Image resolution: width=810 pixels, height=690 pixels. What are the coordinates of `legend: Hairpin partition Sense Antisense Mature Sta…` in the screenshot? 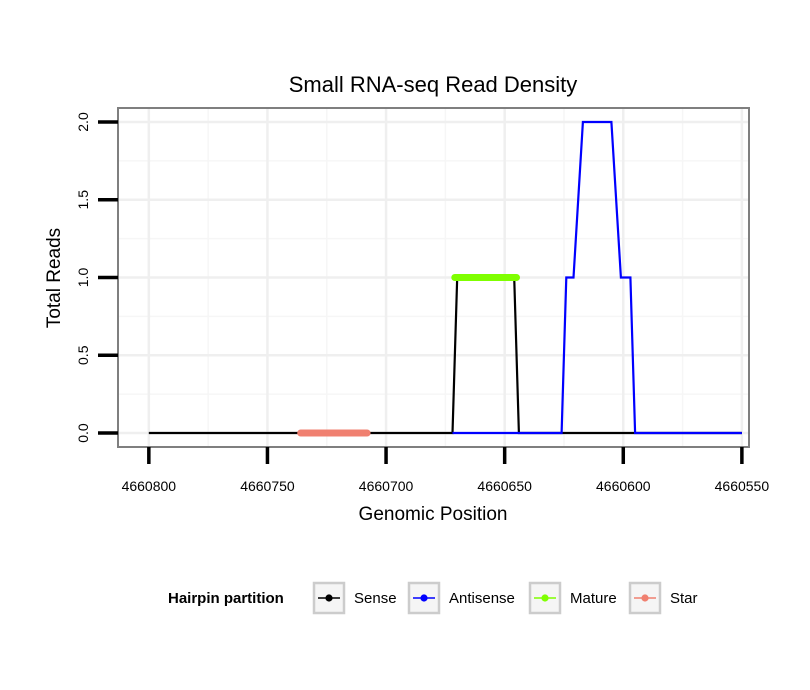 It's located at (433, 598).